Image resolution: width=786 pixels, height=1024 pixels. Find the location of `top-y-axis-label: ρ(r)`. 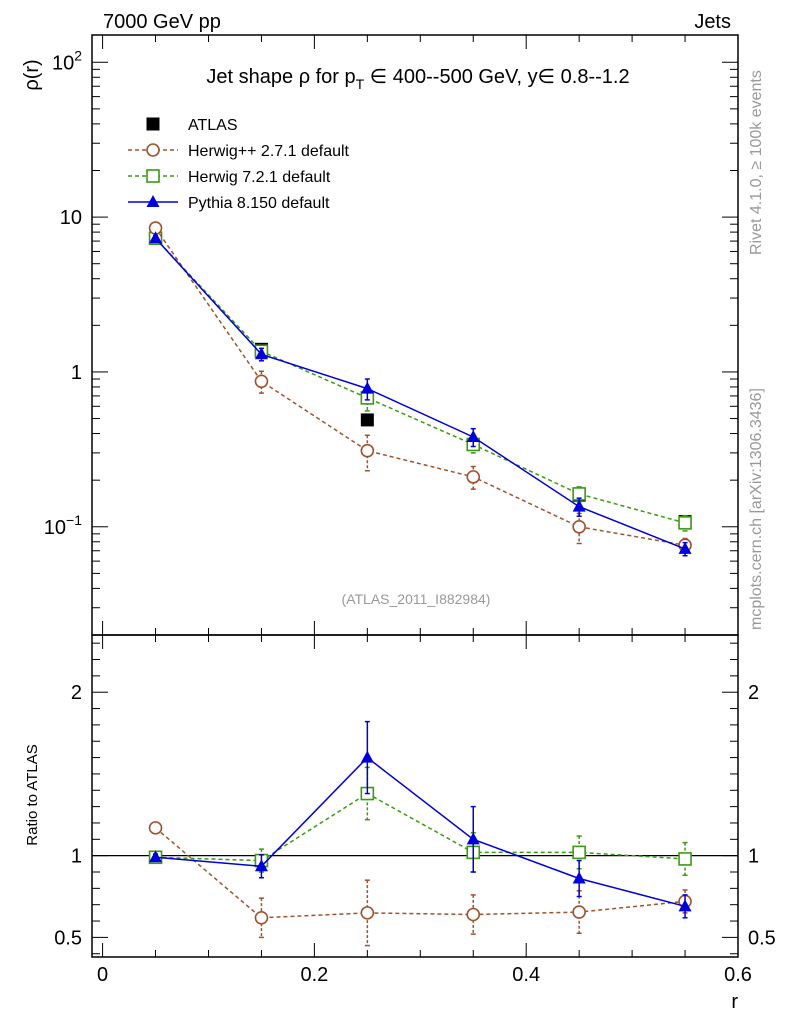

top-y-axis-label: ρ(r) is located at coordinates (32, 74).